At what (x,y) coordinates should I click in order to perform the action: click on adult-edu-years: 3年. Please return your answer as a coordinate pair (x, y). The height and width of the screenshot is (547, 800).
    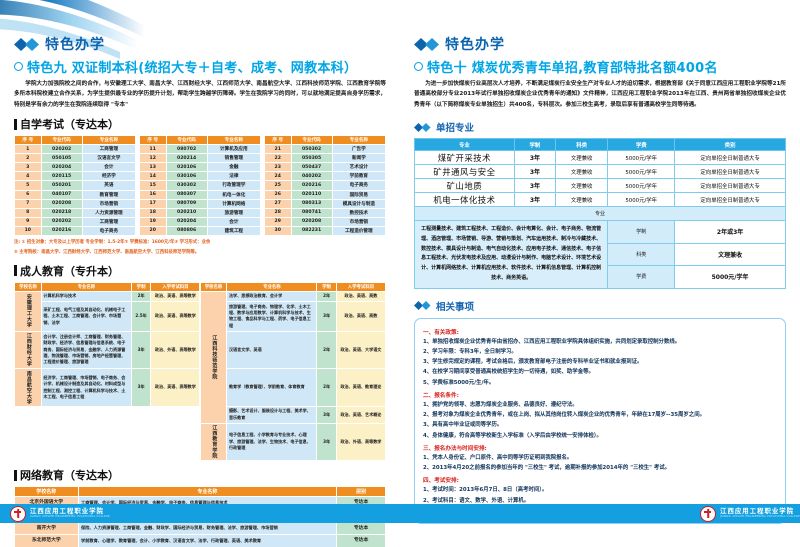
    Looking at the image, I should click on (141, 350).